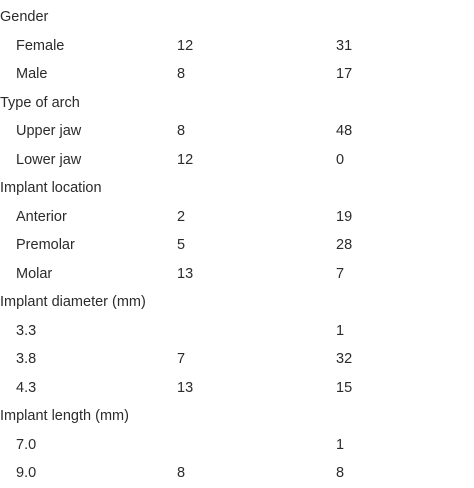 The image size is (474, 488). What do you see at coordinates (45, 245) in the screenshot?
I see `row-label: Premolar` at bounding box center [45, 245].